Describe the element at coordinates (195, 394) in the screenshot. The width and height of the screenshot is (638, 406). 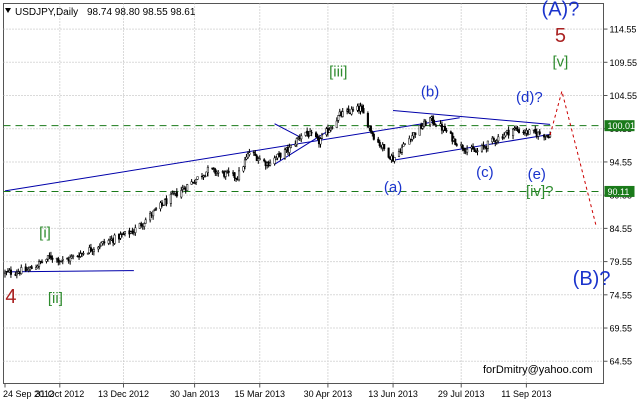
I see `x-tick-label: 30 Jan 2013` at that location.